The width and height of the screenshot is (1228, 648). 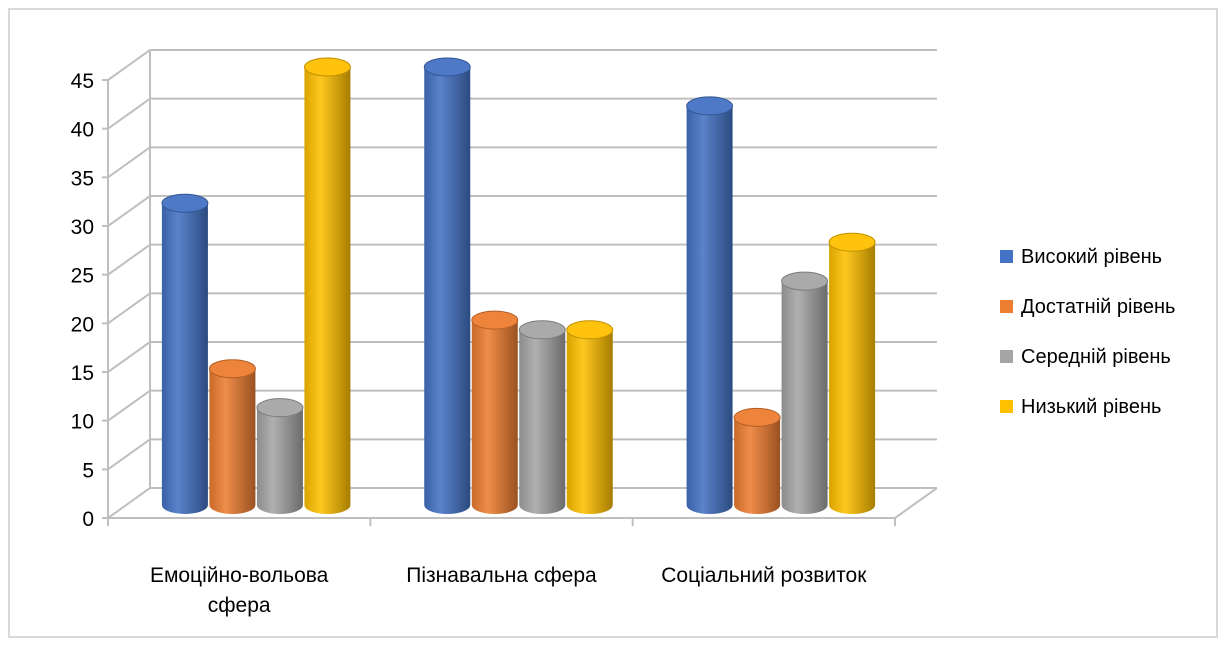 What do you see at coordinates (1006, 306) in the screenshot?
I see `legend-swatch-достатній-рівень` at bounding box center [1006, 306].